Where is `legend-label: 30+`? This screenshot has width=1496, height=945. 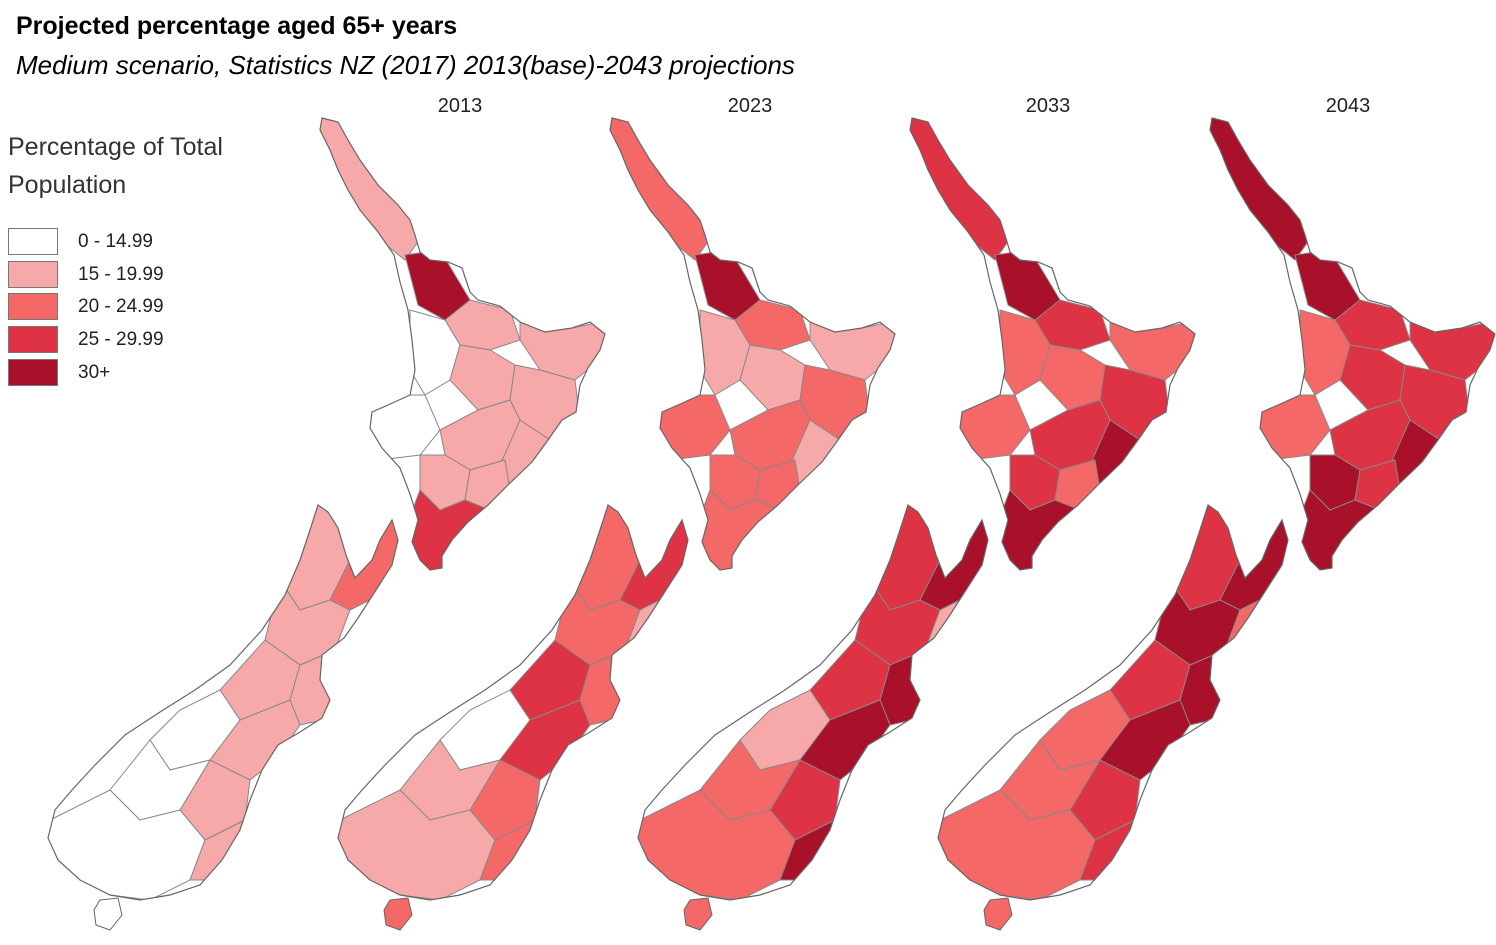 legend-label: 30+ is located at coordinates (94, 372).